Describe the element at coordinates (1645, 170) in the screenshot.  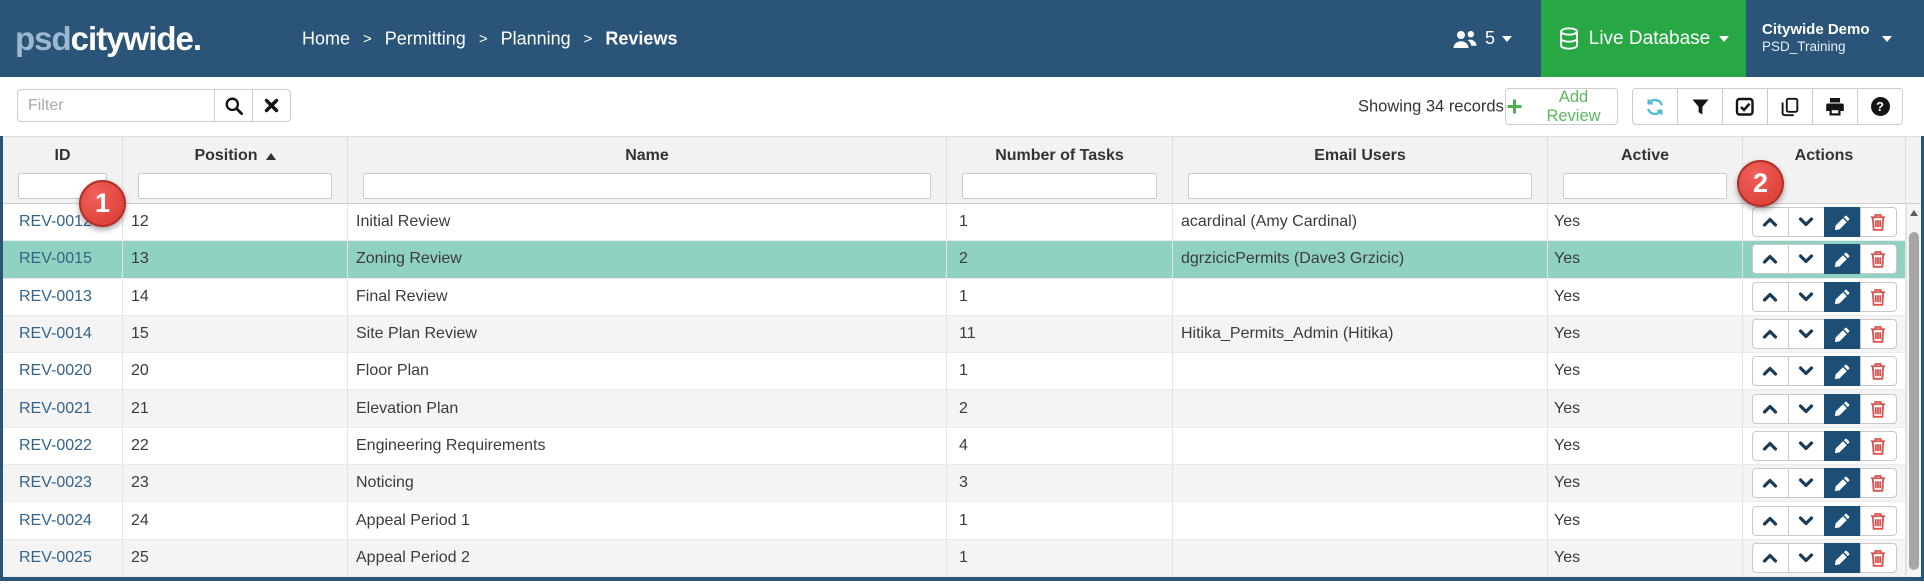
I see `column-header-active: Active` at that location.